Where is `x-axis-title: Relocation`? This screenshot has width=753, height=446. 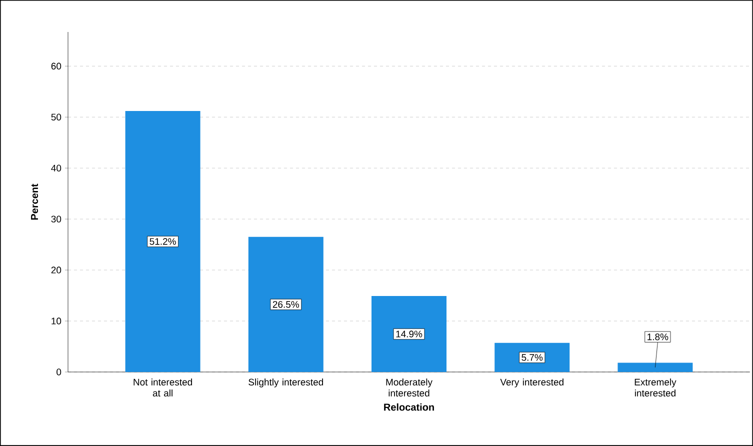 x-axis-title: Relocation is located at coordinates (409, 407).